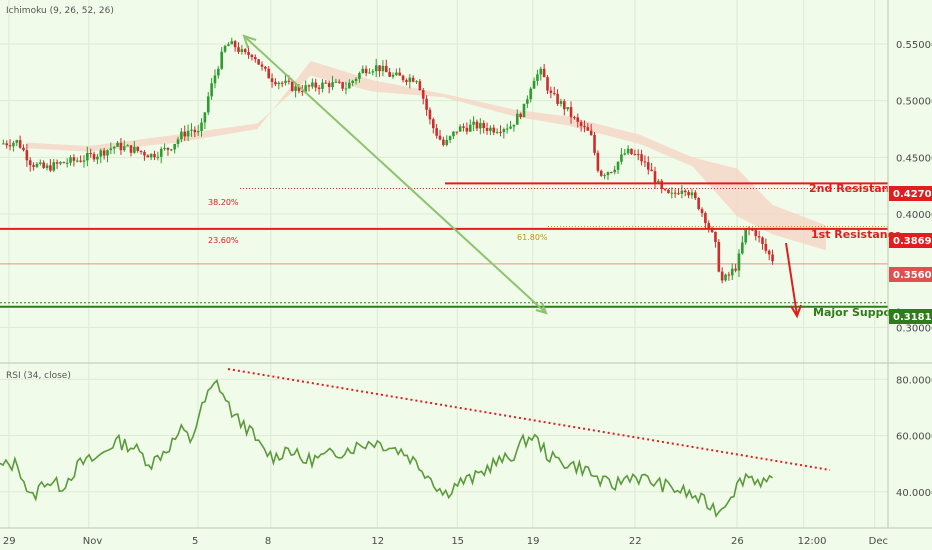 The width and height of the screenshot is (932, 550). I want to click on fib-23-label: 23.60%, so click(223, 240).